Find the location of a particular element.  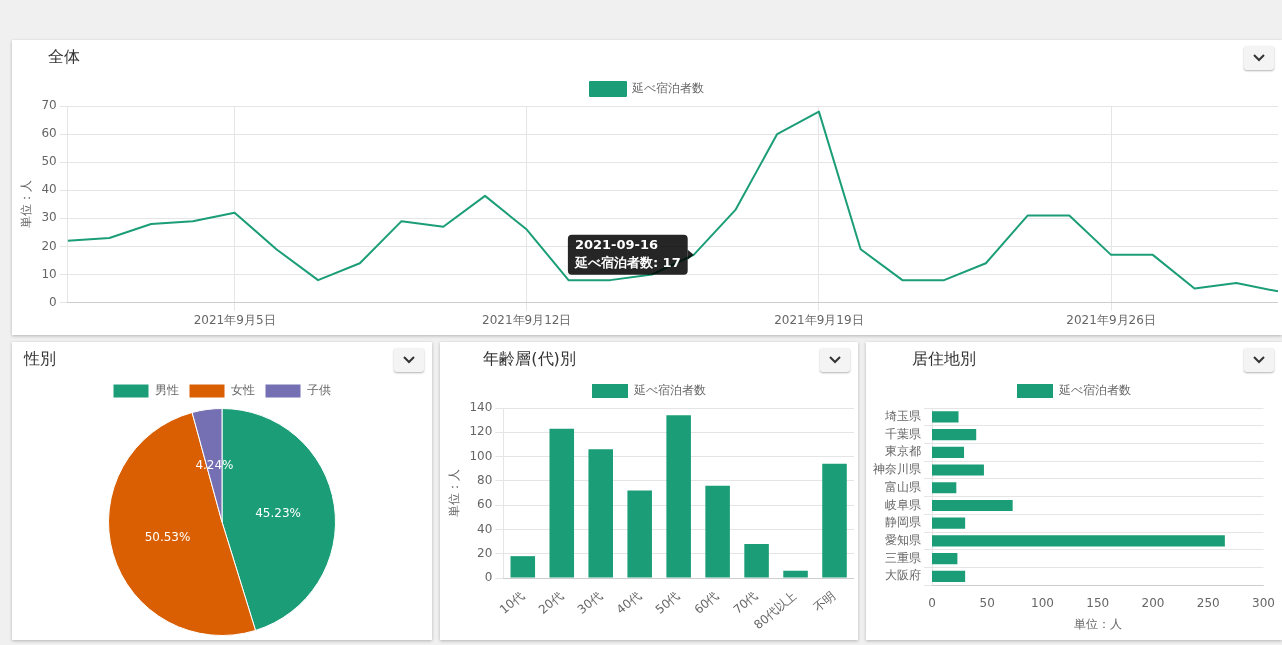

y-tick-label: 愛知県 is located at coordinates (903, 540).